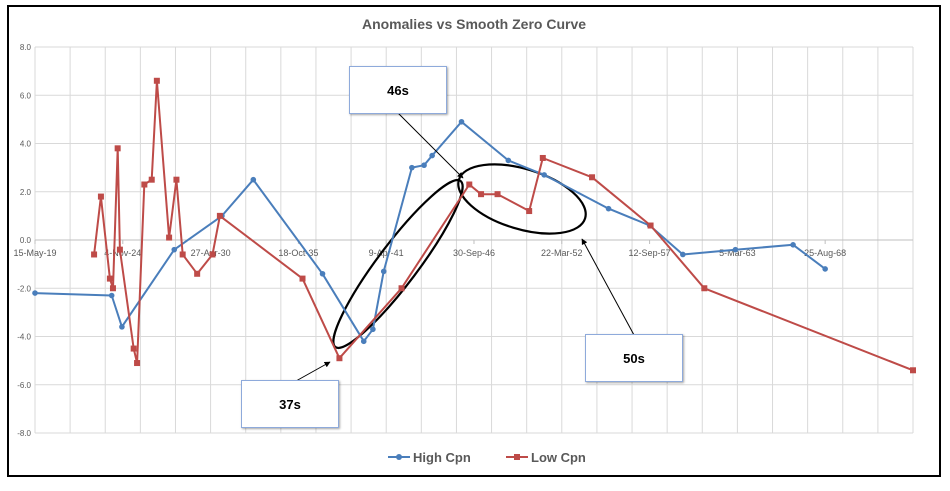 The width and height of the screenshot is (950, 491). Describe the element at coordinates (398, 264) in the screenshot. I see `ellipse-37s` at that location.